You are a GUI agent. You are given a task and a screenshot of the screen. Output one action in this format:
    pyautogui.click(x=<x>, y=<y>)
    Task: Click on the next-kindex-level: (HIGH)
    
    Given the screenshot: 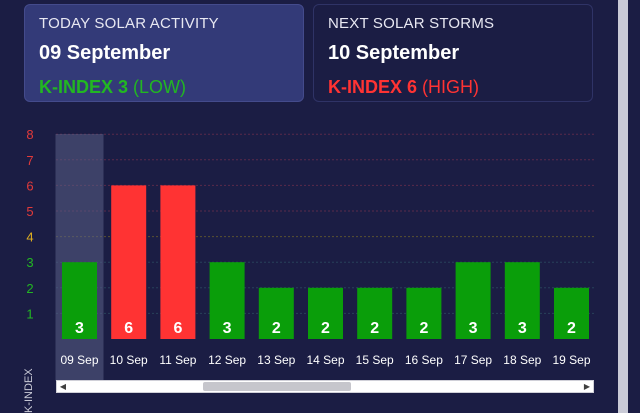 What is the action you would take?
    pyautogui.click(x=451, y=87)
    